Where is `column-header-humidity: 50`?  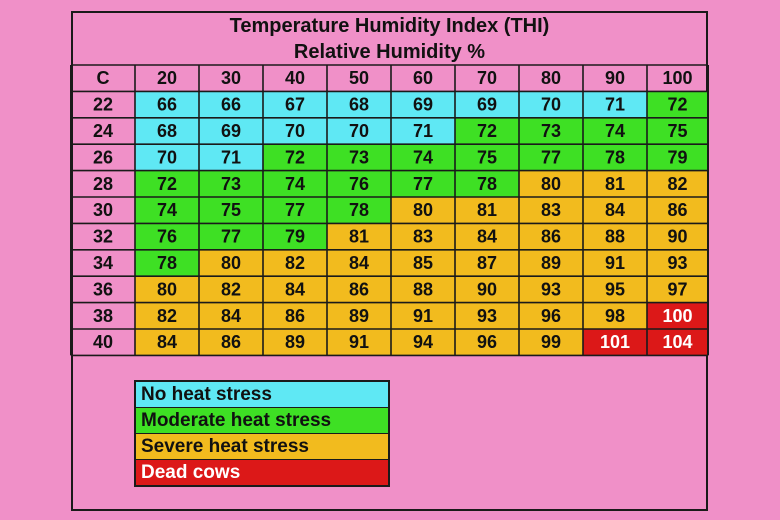
column-header-humidity: 50 is located at coordinates (359, 78).